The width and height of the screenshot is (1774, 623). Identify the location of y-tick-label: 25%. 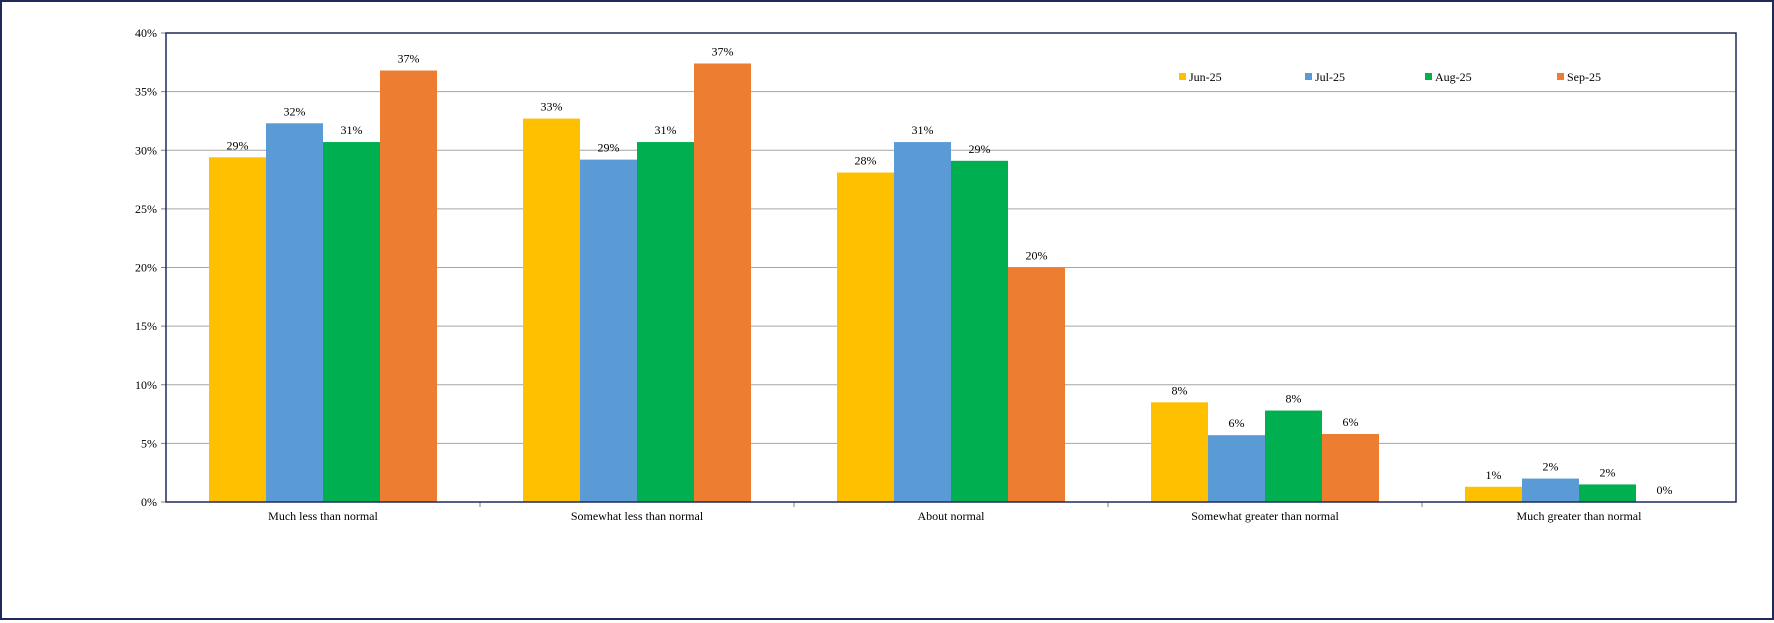
(146, 209).